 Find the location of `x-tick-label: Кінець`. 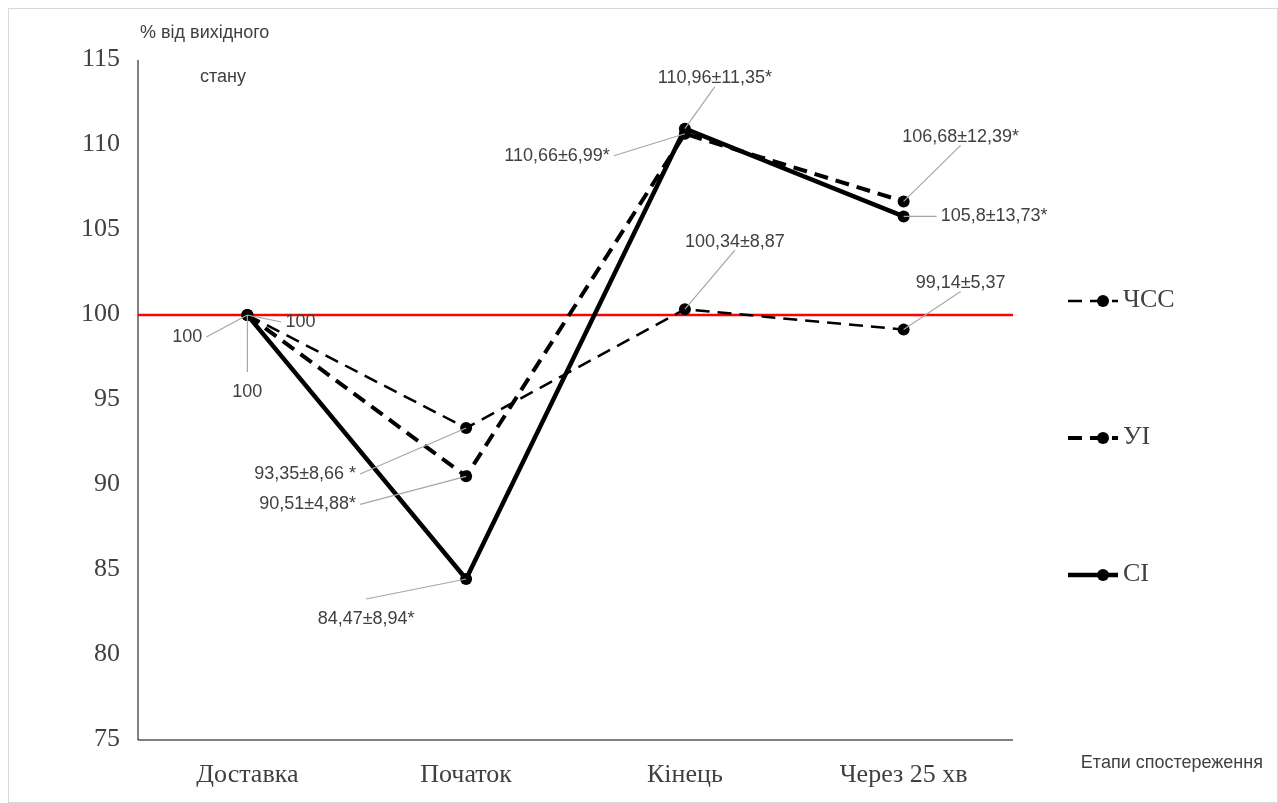

x-tick-label: Кінець is located at coordinates (684, 773).